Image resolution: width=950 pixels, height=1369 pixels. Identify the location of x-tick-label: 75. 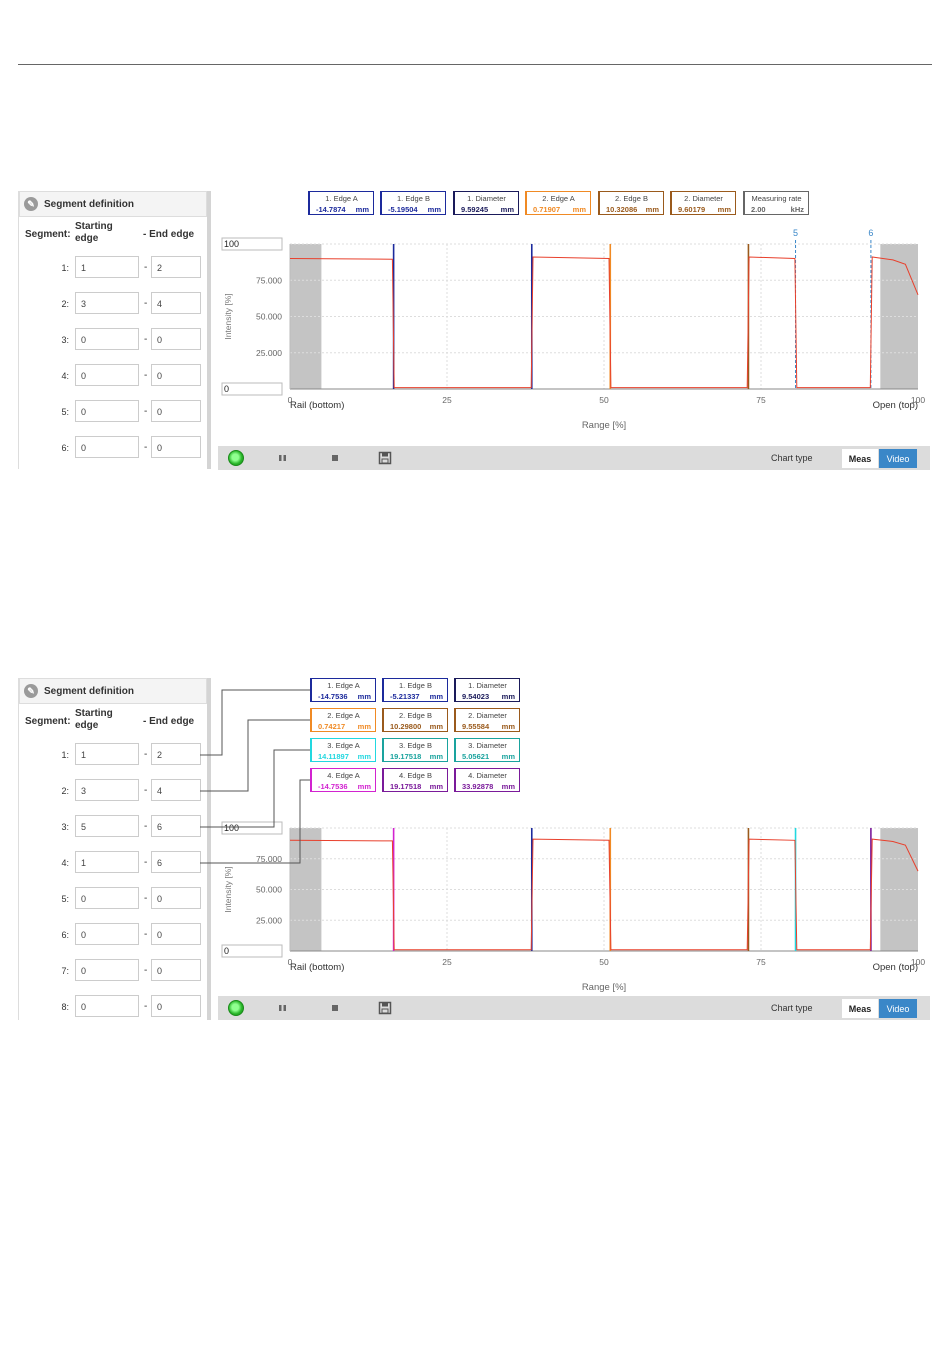
(761, 962).